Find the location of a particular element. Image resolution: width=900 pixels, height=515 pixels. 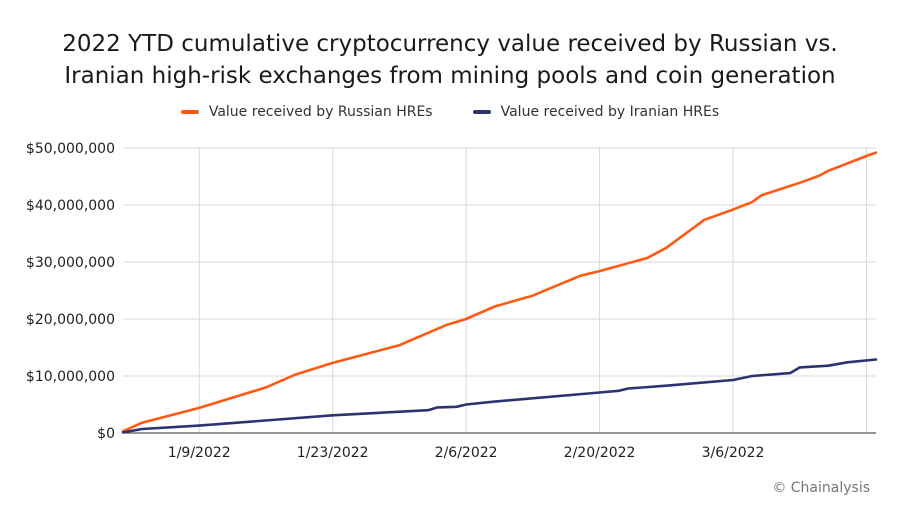

legend-swatch-russian is located at coordinates (189, 112).